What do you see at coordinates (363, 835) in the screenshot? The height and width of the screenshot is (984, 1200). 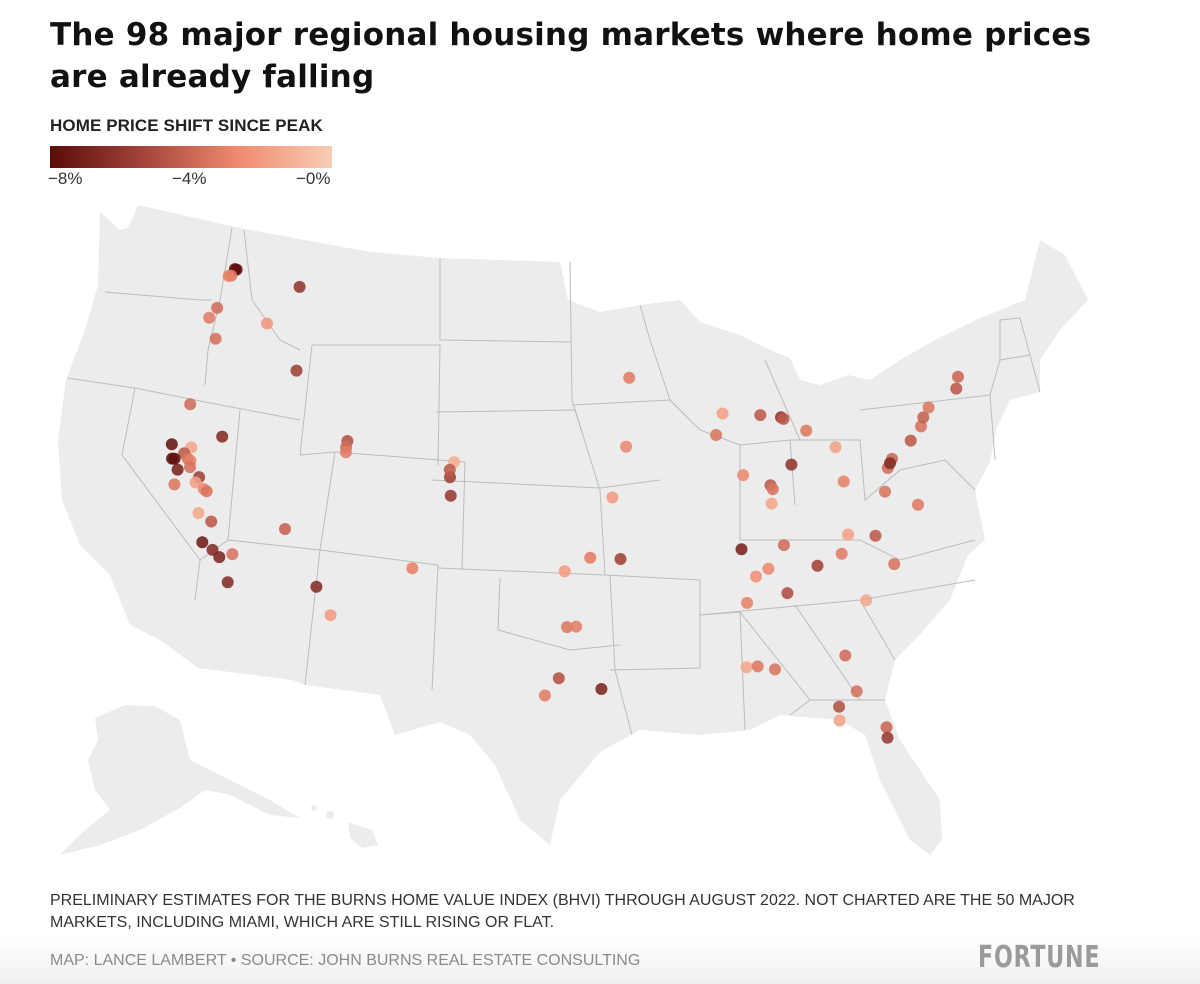 I see `hawaii-landmass` at bounding box center [363, 835].